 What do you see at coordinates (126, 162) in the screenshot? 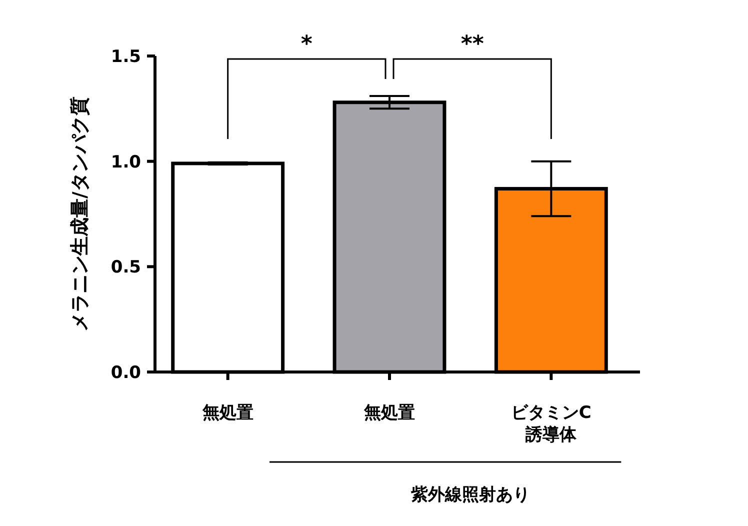
I see `y-tick-label: 1.0` at bounding box center [126, 162].